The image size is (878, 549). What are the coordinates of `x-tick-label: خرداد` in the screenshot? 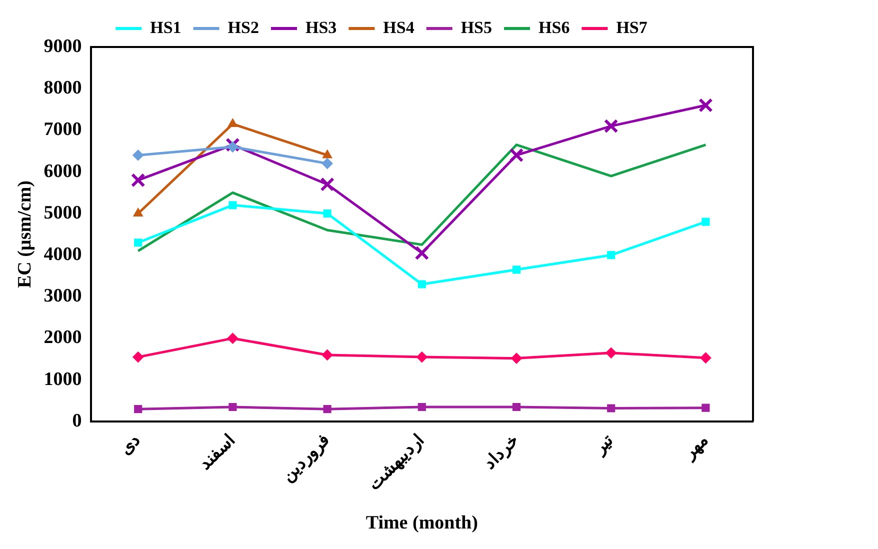 It's located at (502, 452).